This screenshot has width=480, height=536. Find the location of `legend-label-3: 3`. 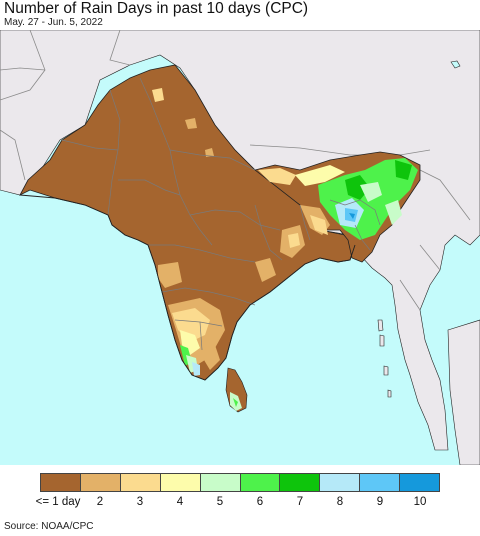

legend-label-3: 3 is located at coordinates (140, 502).